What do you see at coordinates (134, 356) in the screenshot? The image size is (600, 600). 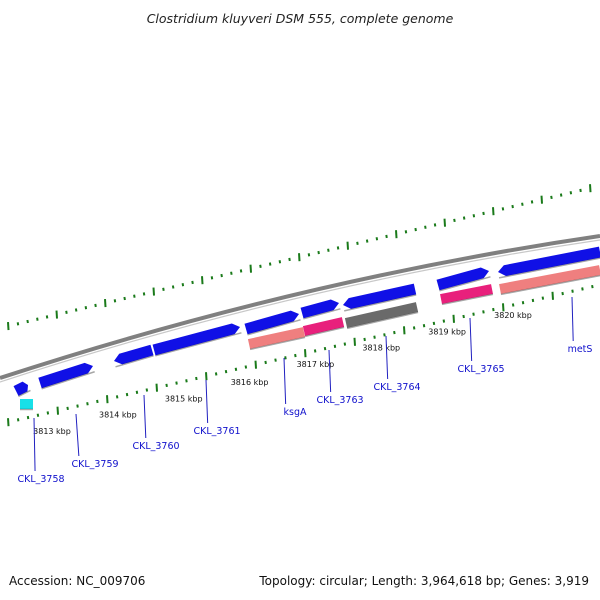 I see `gene-ckl-3760-forward` at bounding box center [134, 356].